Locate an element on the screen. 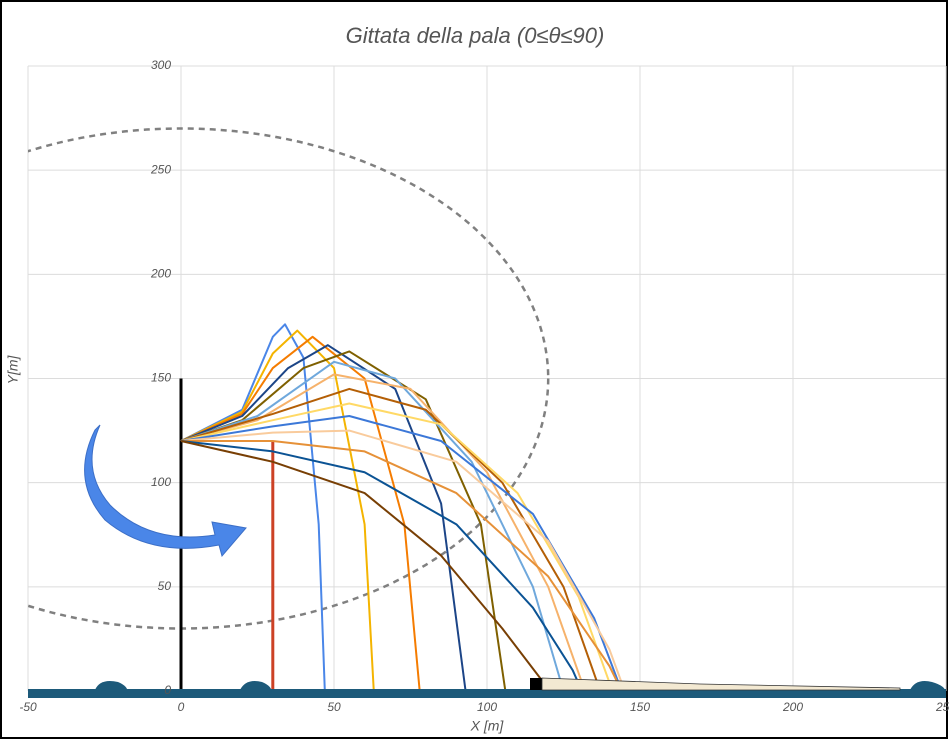  y-tick-label: 150 is located at coordinates (161, 378).